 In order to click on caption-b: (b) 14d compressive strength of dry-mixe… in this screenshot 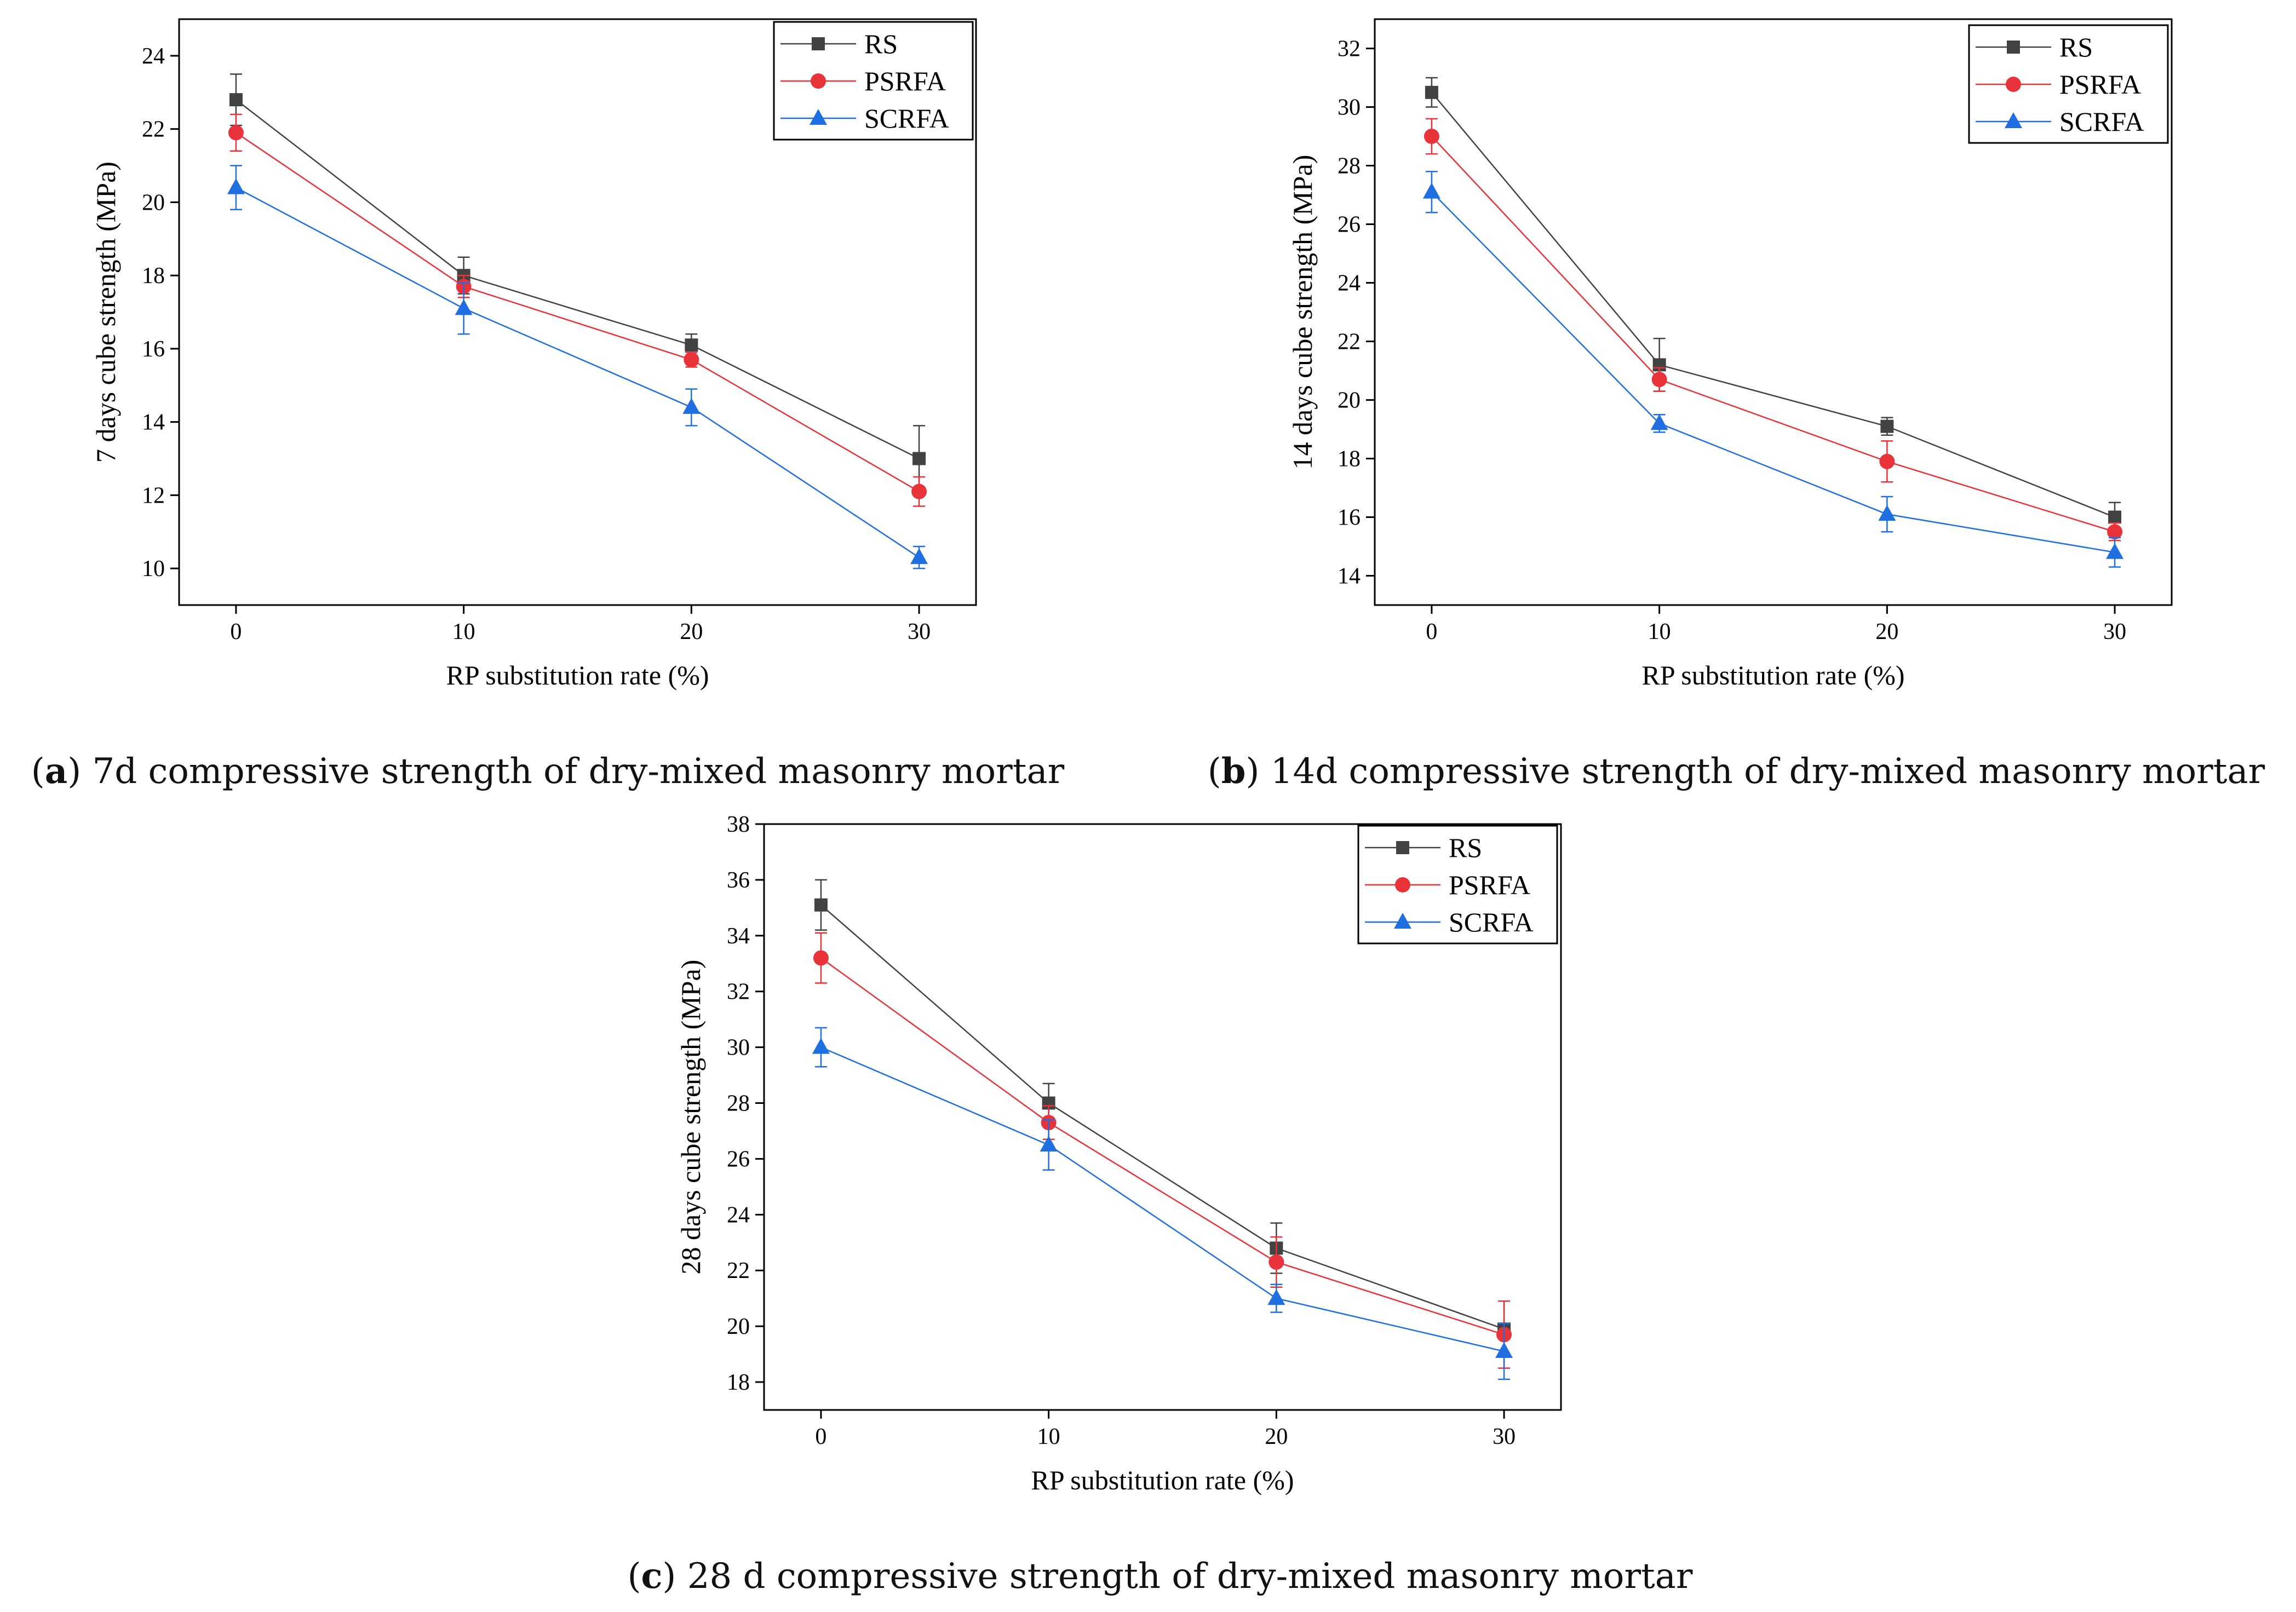, I will do `click(1737, 771)`.